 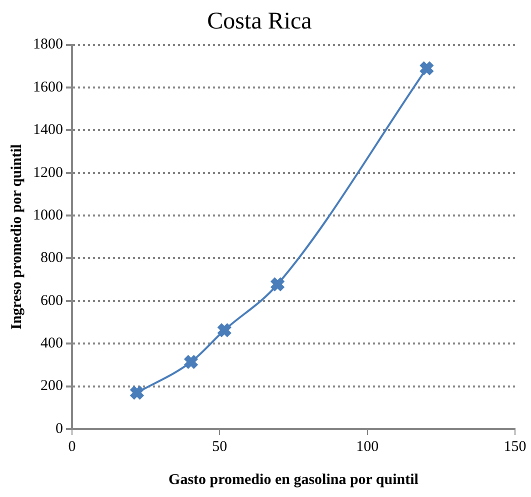 What do you see at coordinates (48, 44) in the screenshot?
I see `y-tick-label: 1800` at bounding box center [48, 44].